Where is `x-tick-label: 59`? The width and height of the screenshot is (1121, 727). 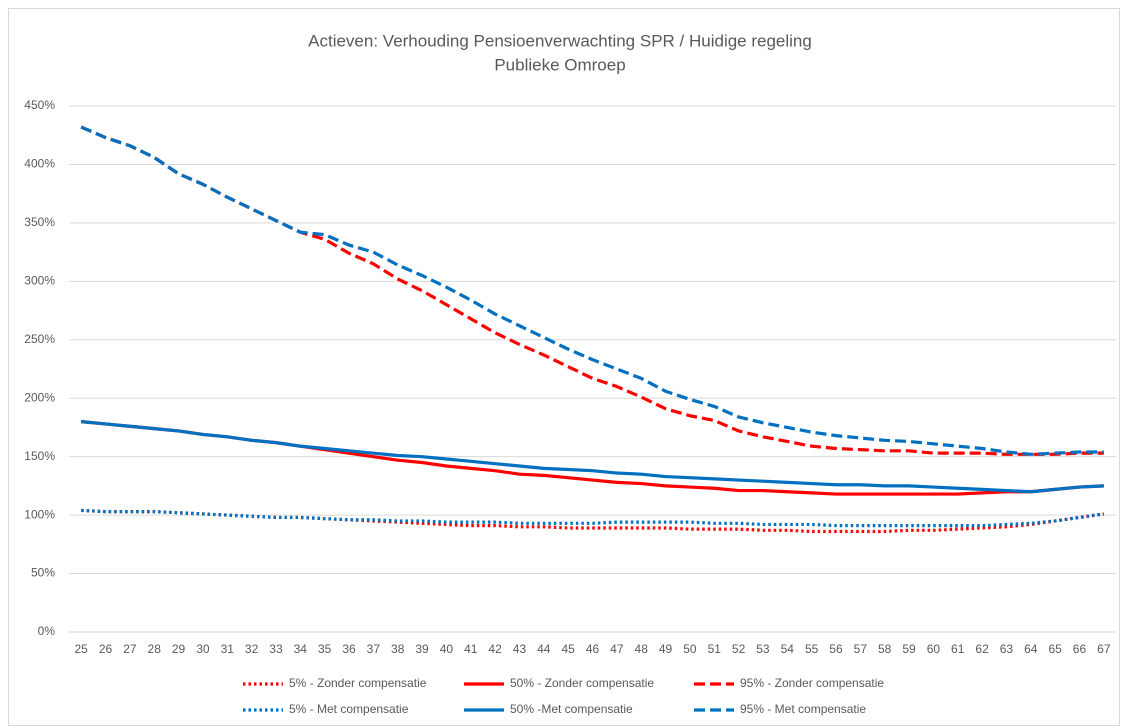
x-tick-label: 59 is located at coordinates (909, 649).